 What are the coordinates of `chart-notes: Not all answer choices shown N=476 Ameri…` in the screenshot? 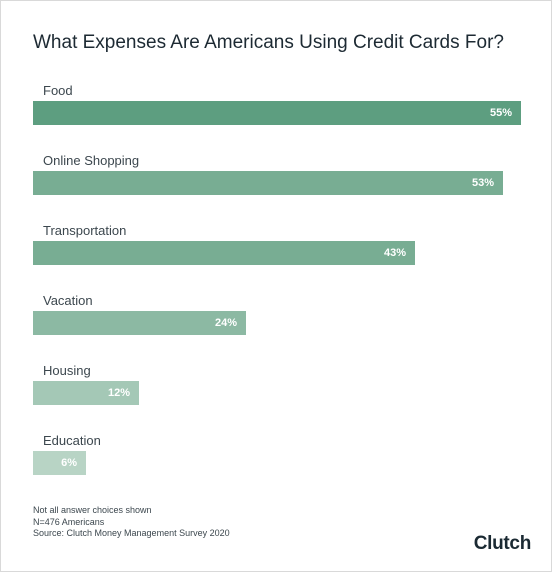 It's located at (131, 522).